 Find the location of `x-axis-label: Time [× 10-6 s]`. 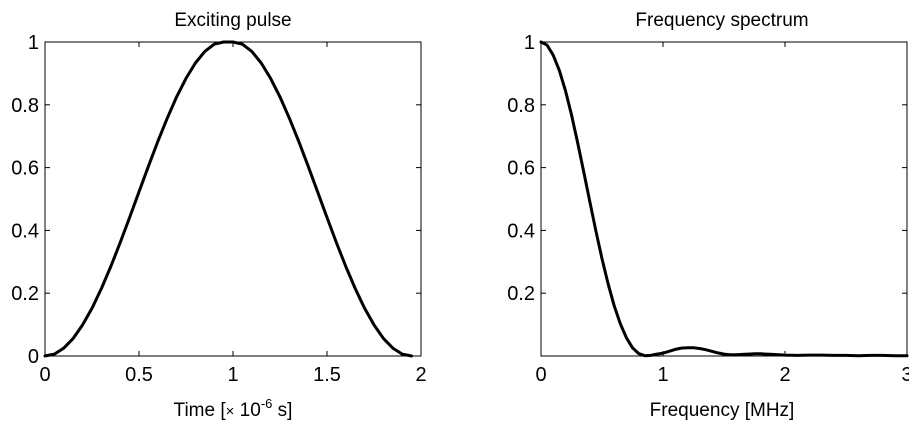

x-axis-label: Time [× 10-6 s] is located at coordinates (233, 408).